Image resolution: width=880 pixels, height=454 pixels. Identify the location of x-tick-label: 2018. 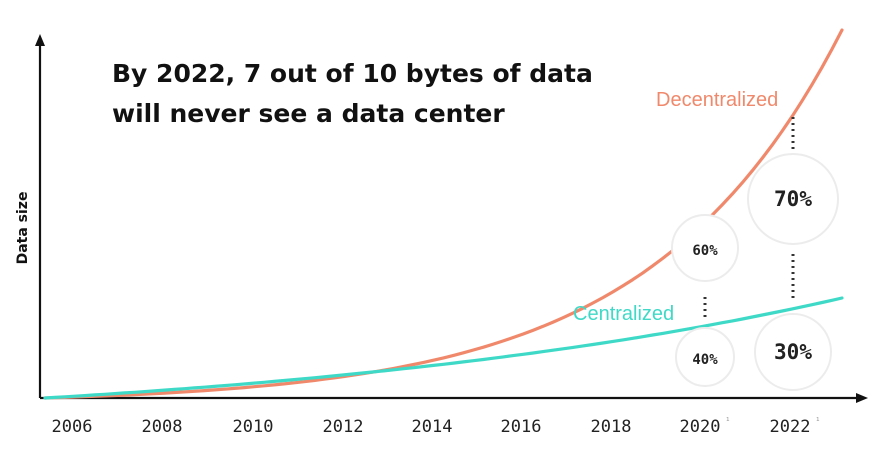
(611, 427).